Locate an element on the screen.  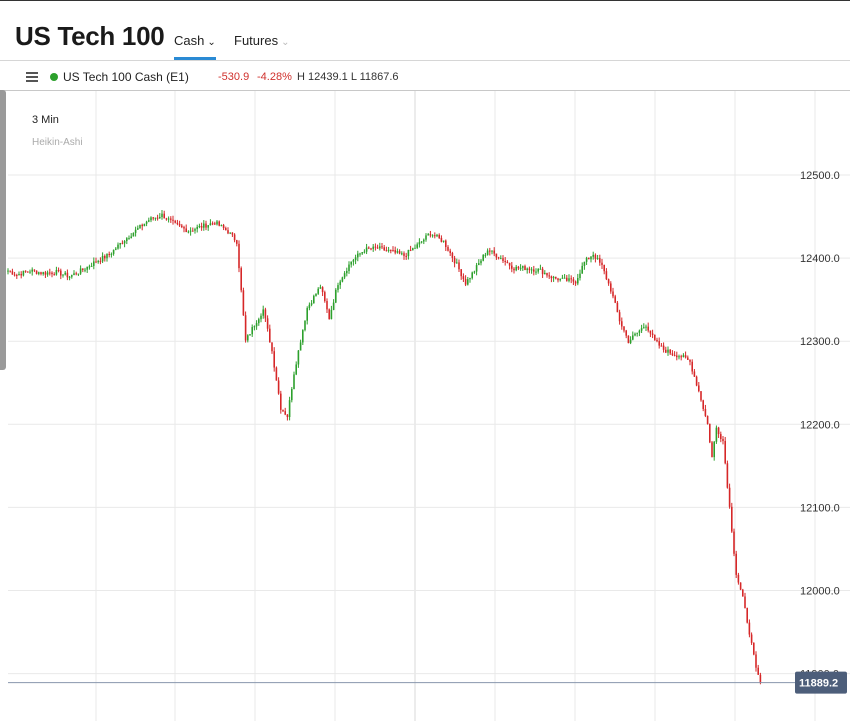
y-axis-tick-label: 12200.0 is located at coordinates (820, 425).